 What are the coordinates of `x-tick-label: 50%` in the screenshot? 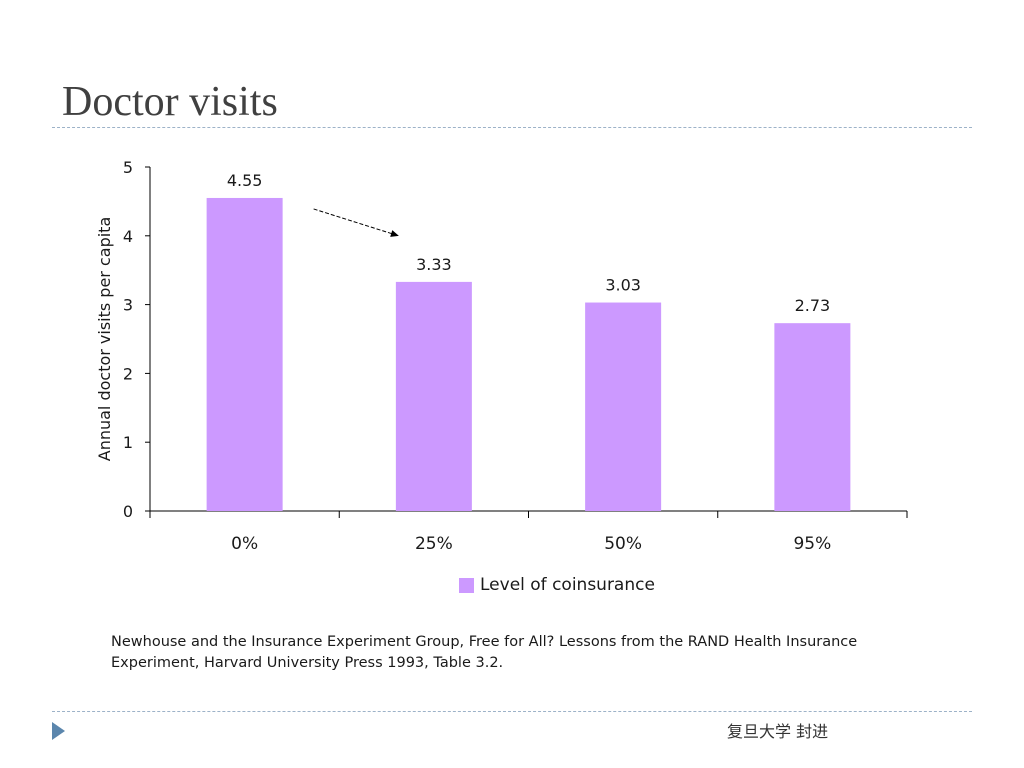 It's located at (623, 544).